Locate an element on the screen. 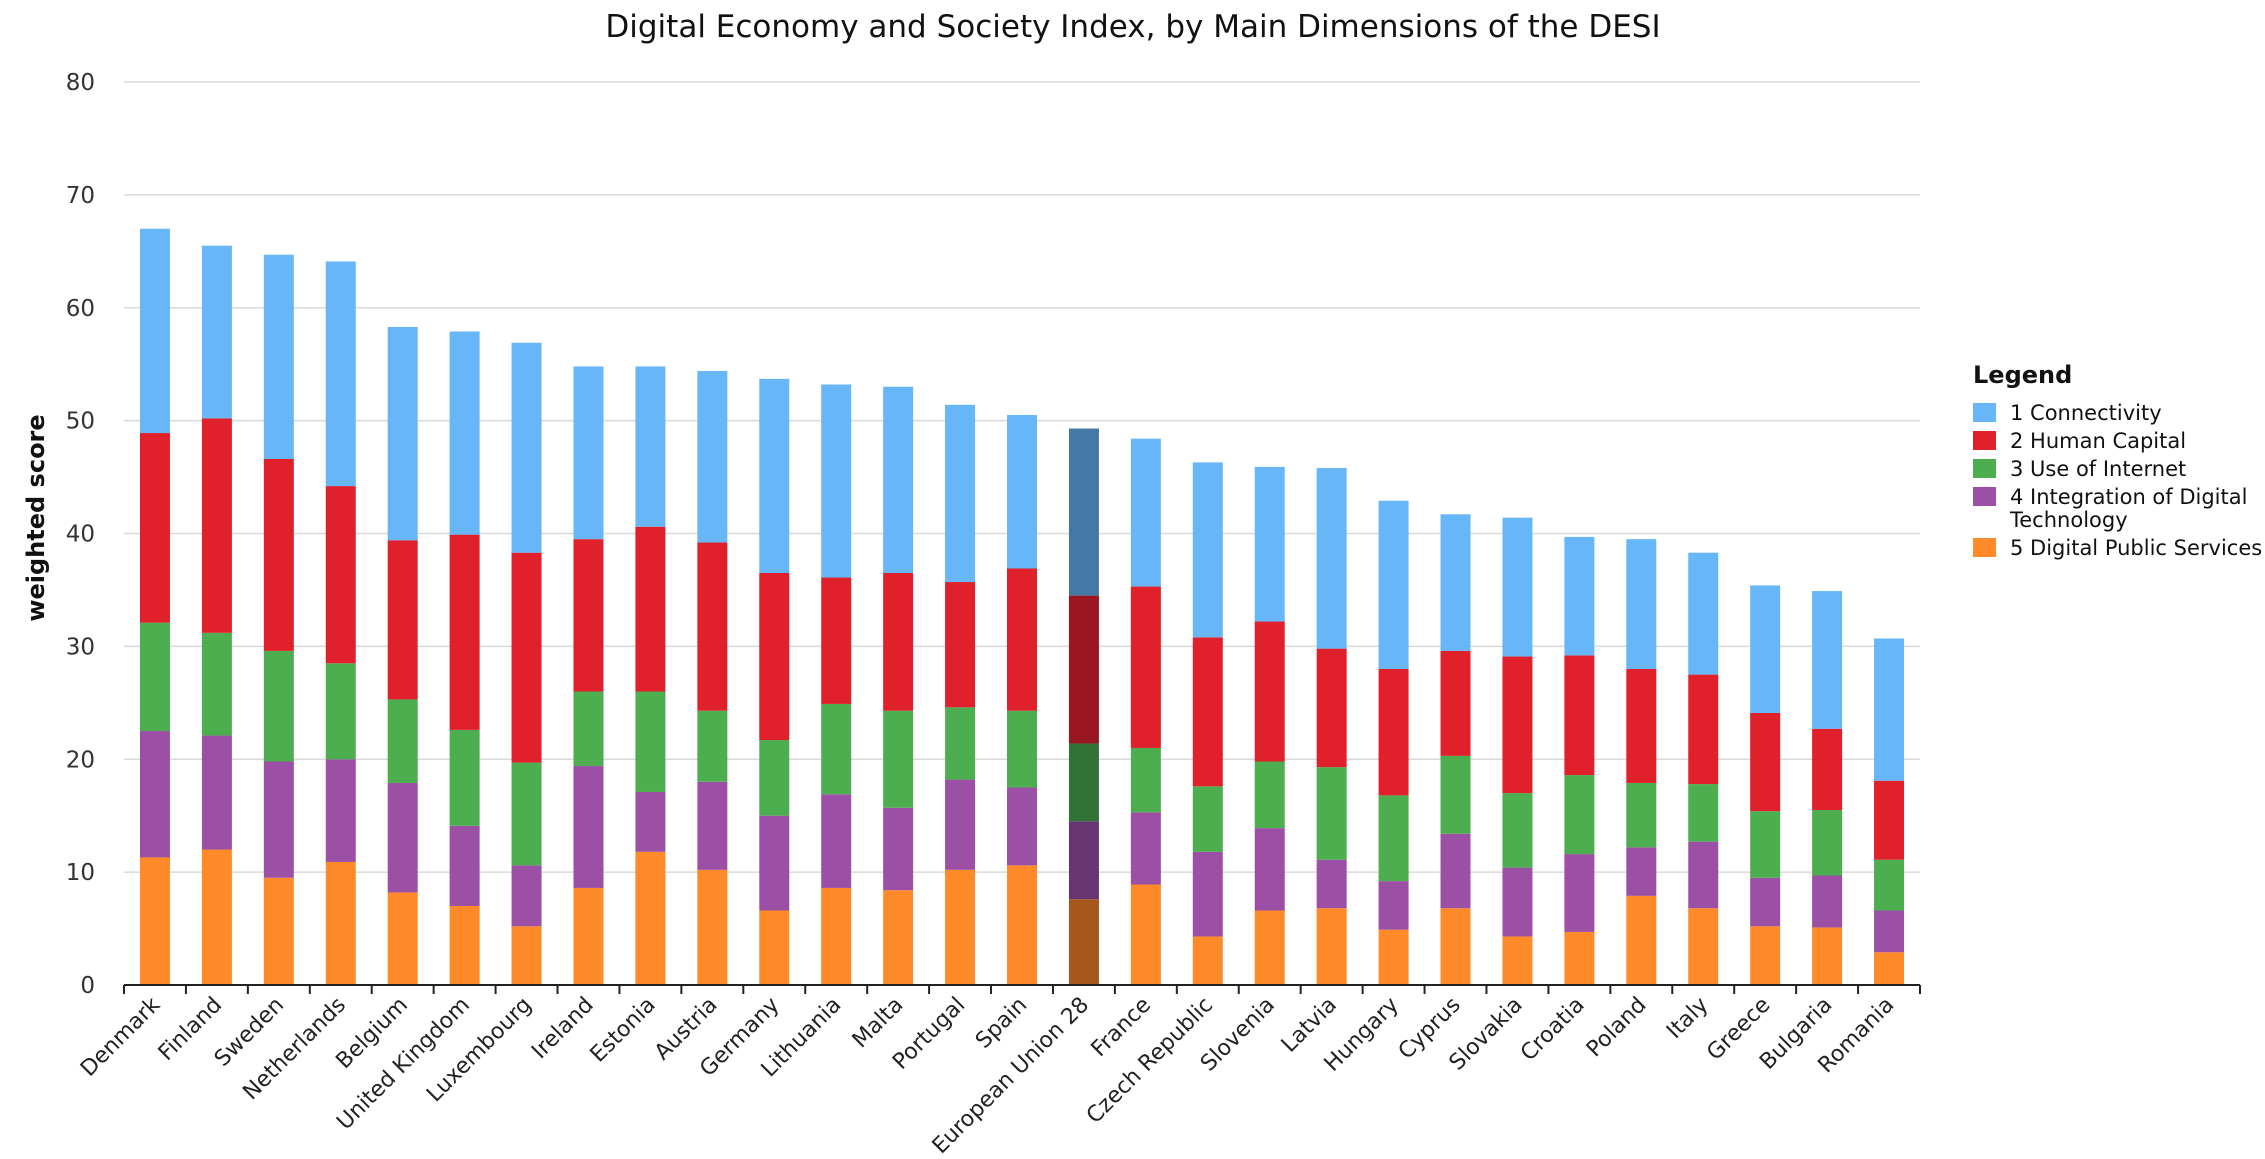 This screenshot has width=2265, height=1159. x-tick-label: Croatia is located at coordinates (1553, 1030).